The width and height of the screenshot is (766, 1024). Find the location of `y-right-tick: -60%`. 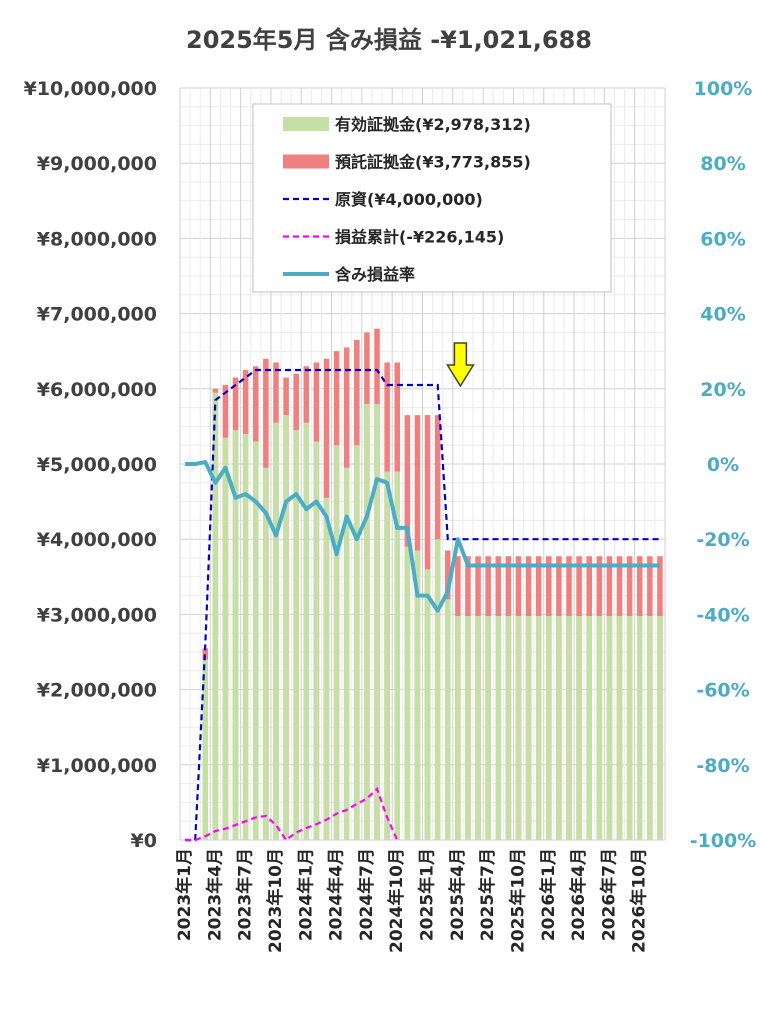

y-right-tick: -60% is located at coordinates (722, 691).